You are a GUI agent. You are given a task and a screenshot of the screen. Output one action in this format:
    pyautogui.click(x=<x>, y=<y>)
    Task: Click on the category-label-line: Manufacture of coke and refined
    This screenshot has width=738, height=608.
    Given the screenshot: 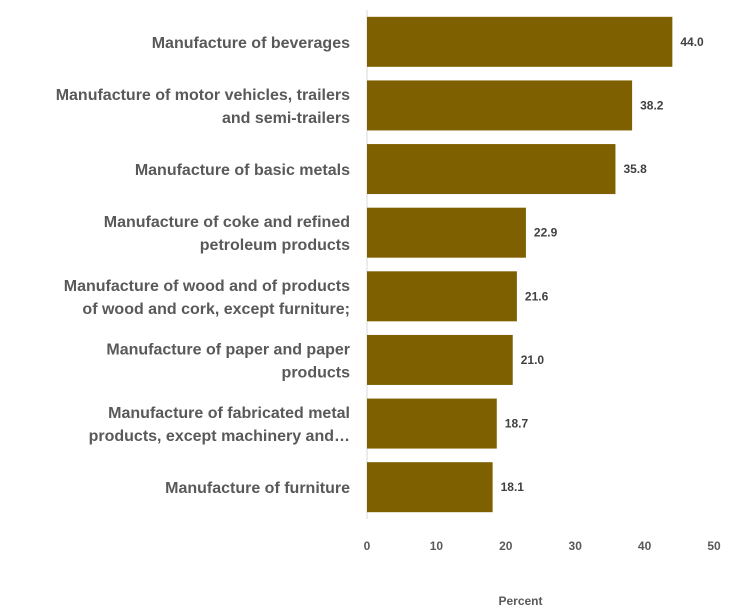 What is the action you would take?
    pyautogui.click(x=227, y=222)
    